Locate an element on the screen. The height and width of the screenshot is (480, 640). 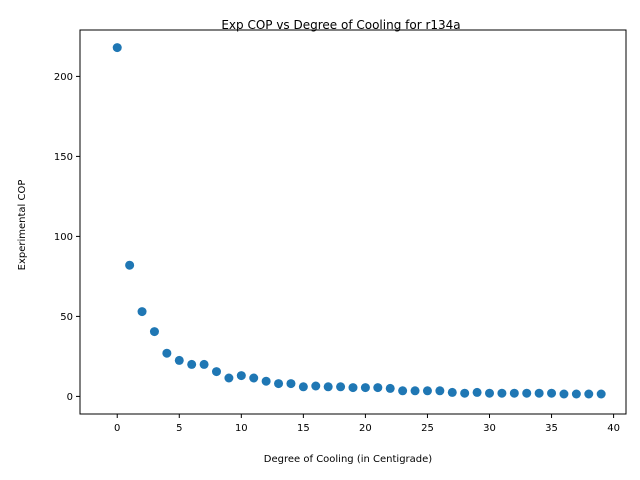
y-tick-label: 0 is located at coordinates (70, 397).